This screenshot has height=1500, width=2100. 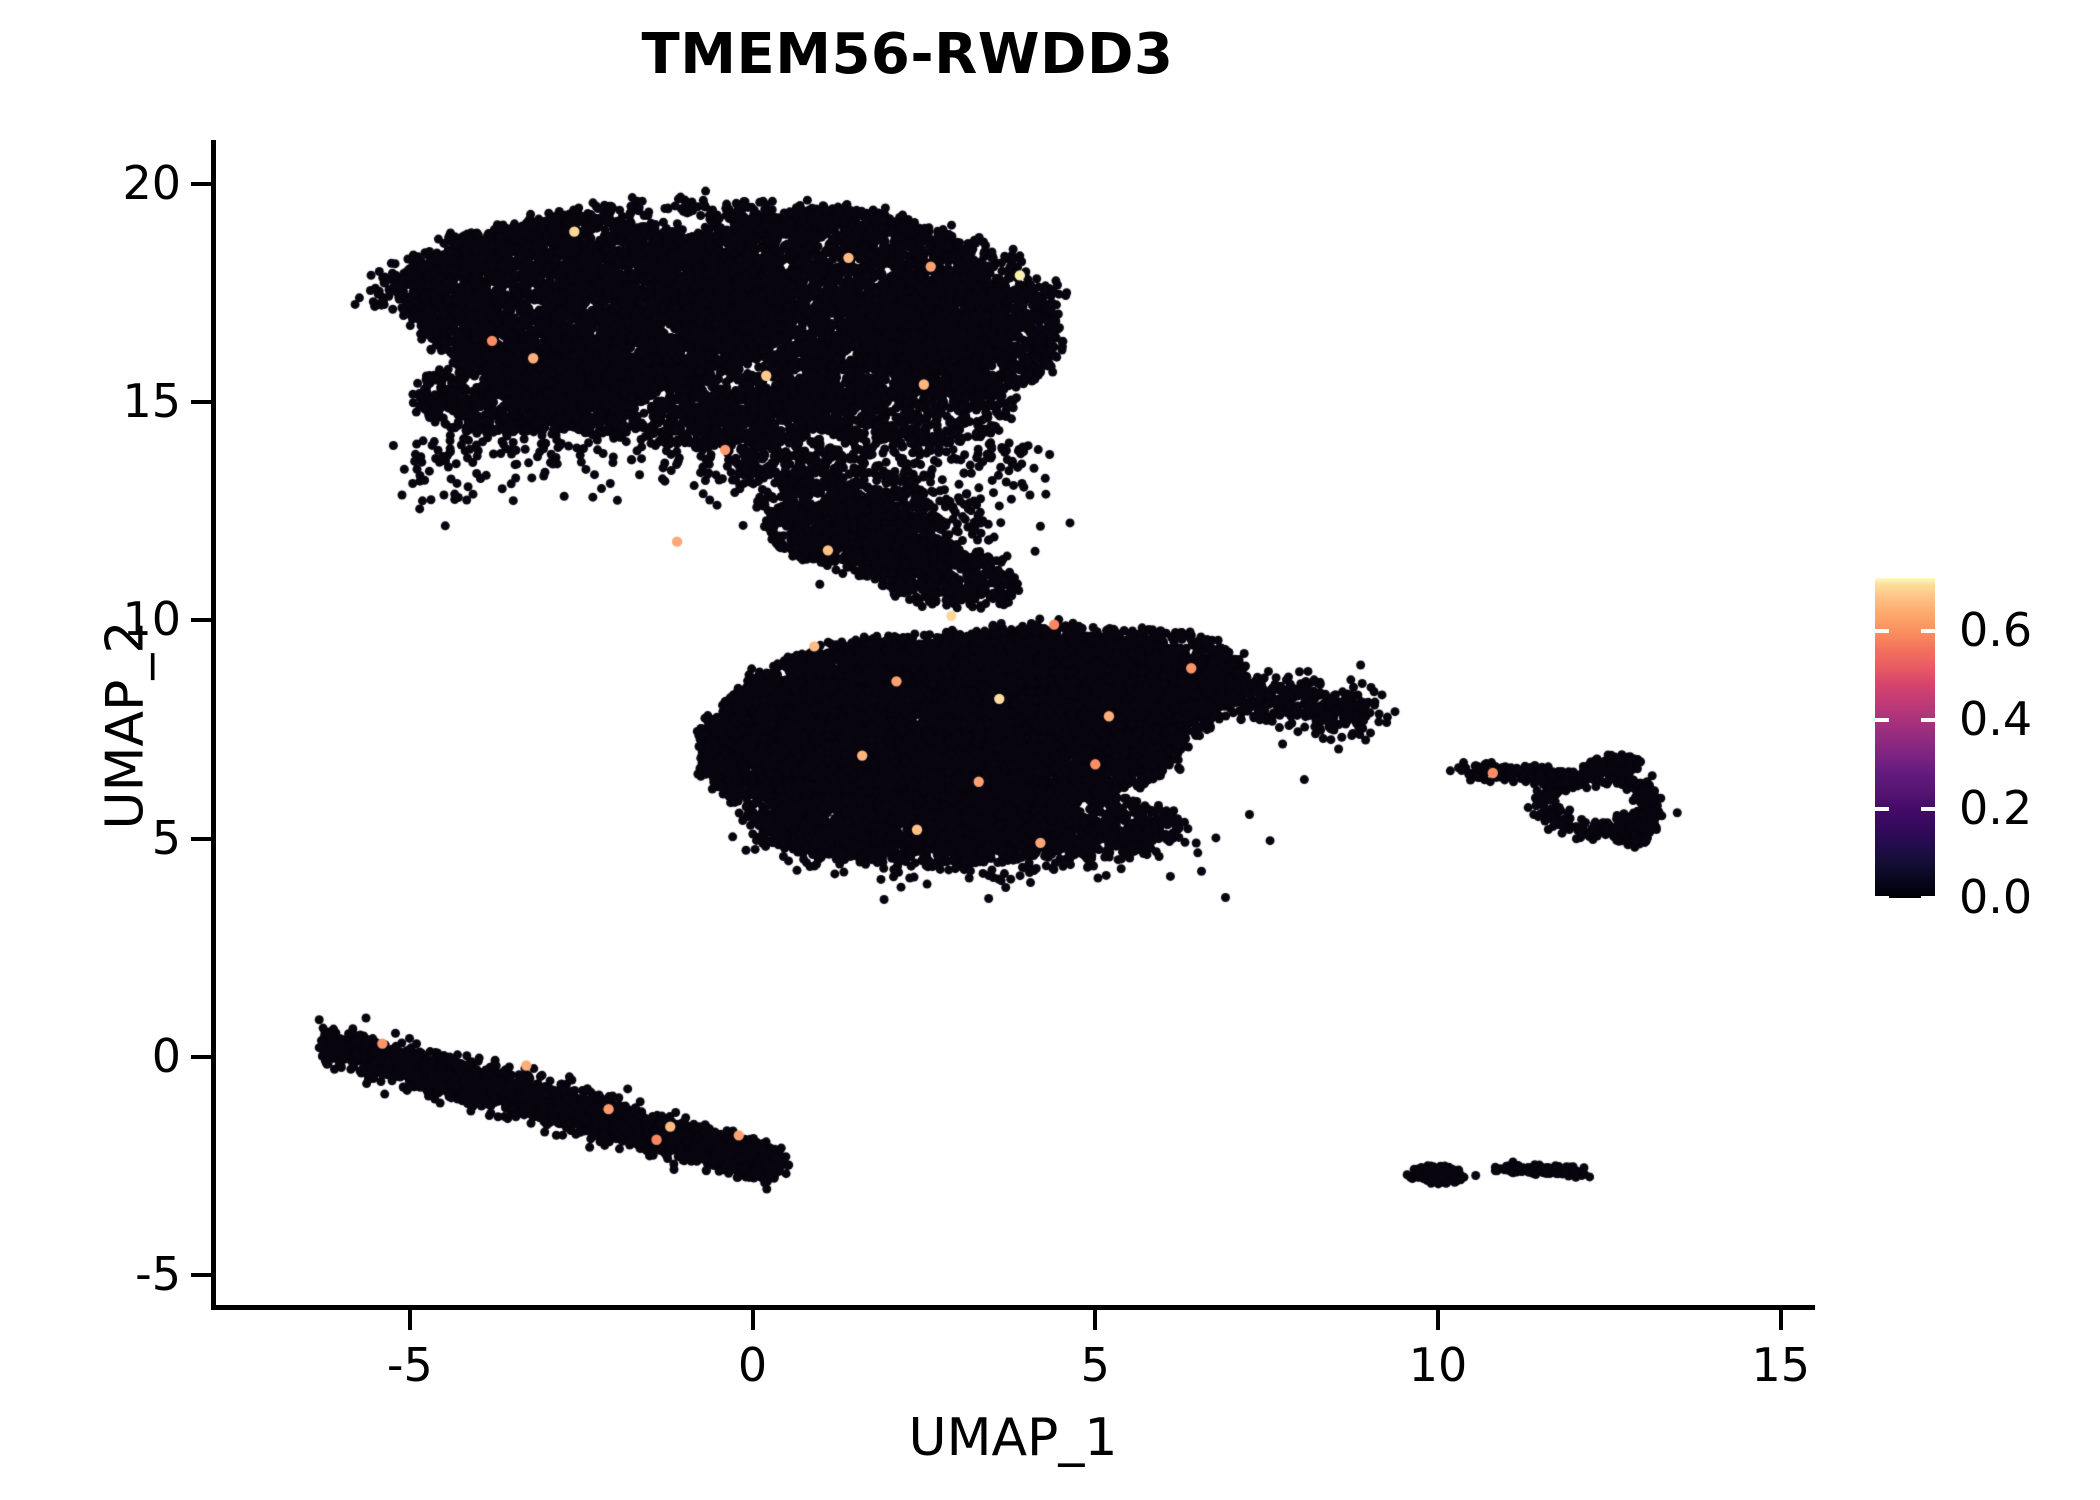 What do you see at coordinates (1996, 808) in the screenshot?
I see `colorbar-tick-label: 0.2` at bounding box center [1996, 808].